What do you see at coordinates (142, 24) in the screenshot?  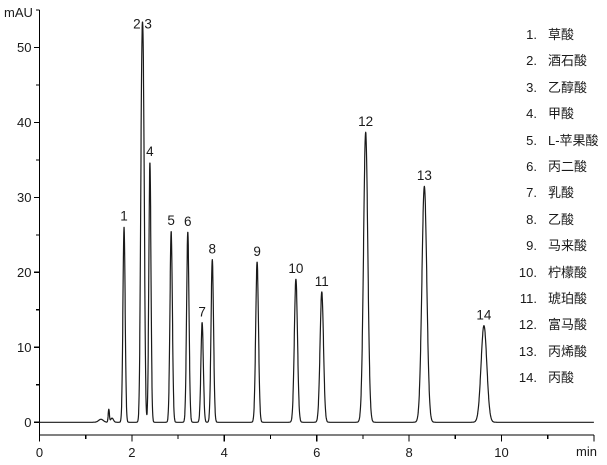 I see `peak-label-2-3: 2,3` at bounding box center [142, 24].